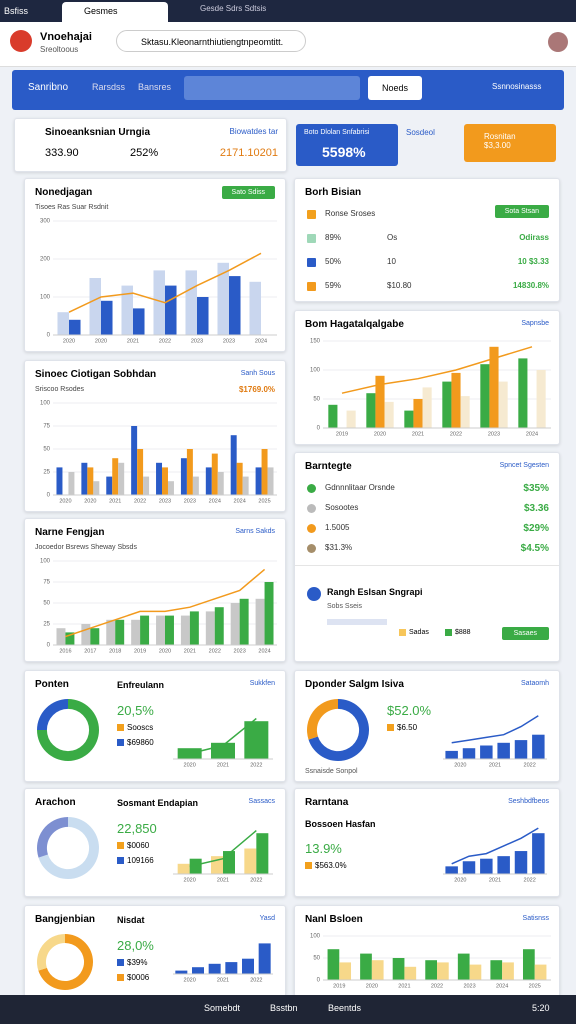  Describe the element at coordinates (45, 260) in the screenshot. I see `y-tick-label: 200` at that location.